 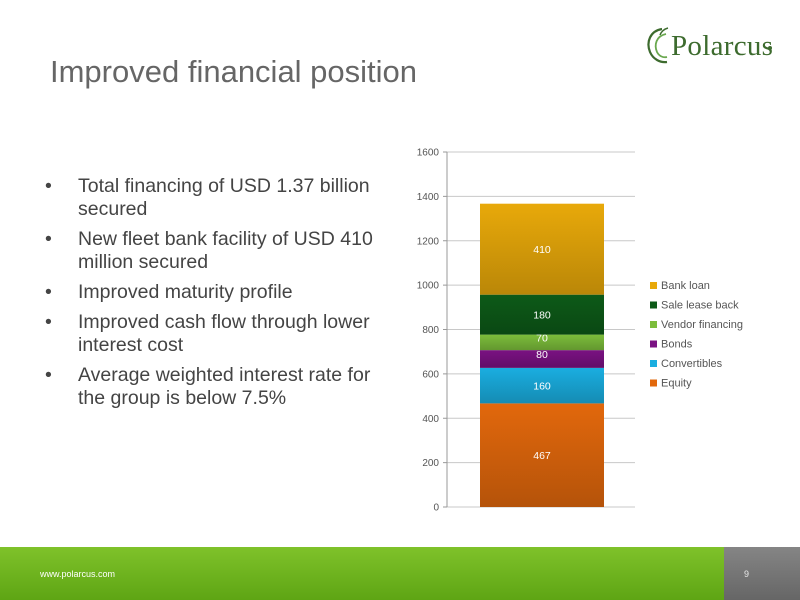 What do you see at coordinates (677, 345) in the screenshot?
I see `legend-label-bonds: Bonds` at bounding box center [677, 345].